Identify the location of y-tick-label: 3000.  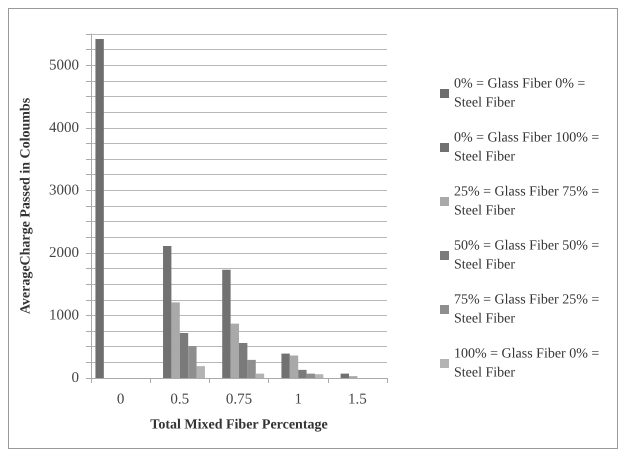
(64, 190).